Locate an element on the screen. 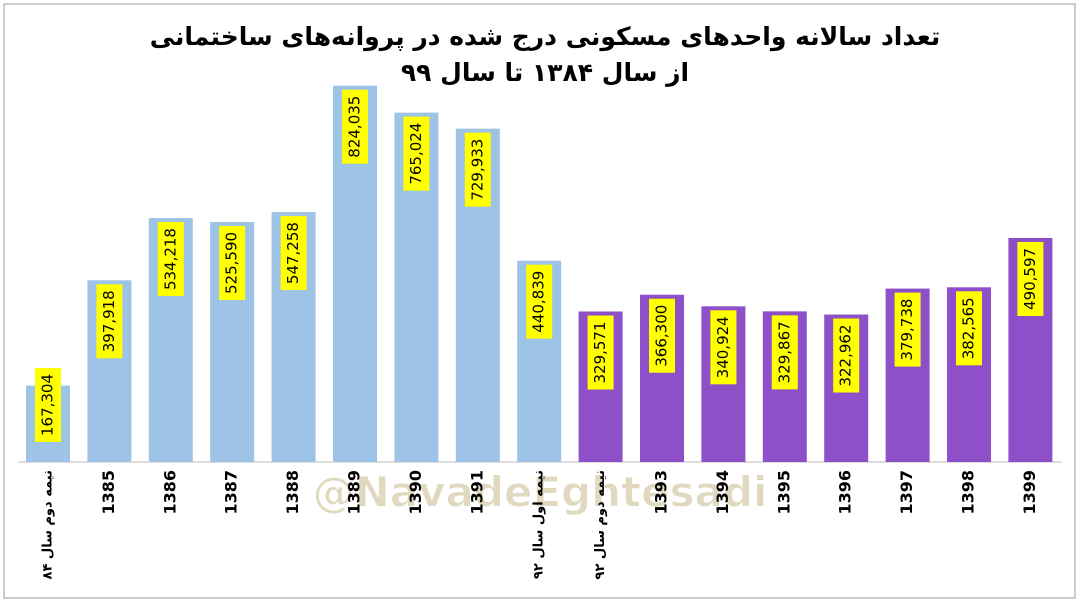 Image resolution: width=1080 pixels, height=603 pixels. value-label: 765,024 is located at coordinates (416, 154).